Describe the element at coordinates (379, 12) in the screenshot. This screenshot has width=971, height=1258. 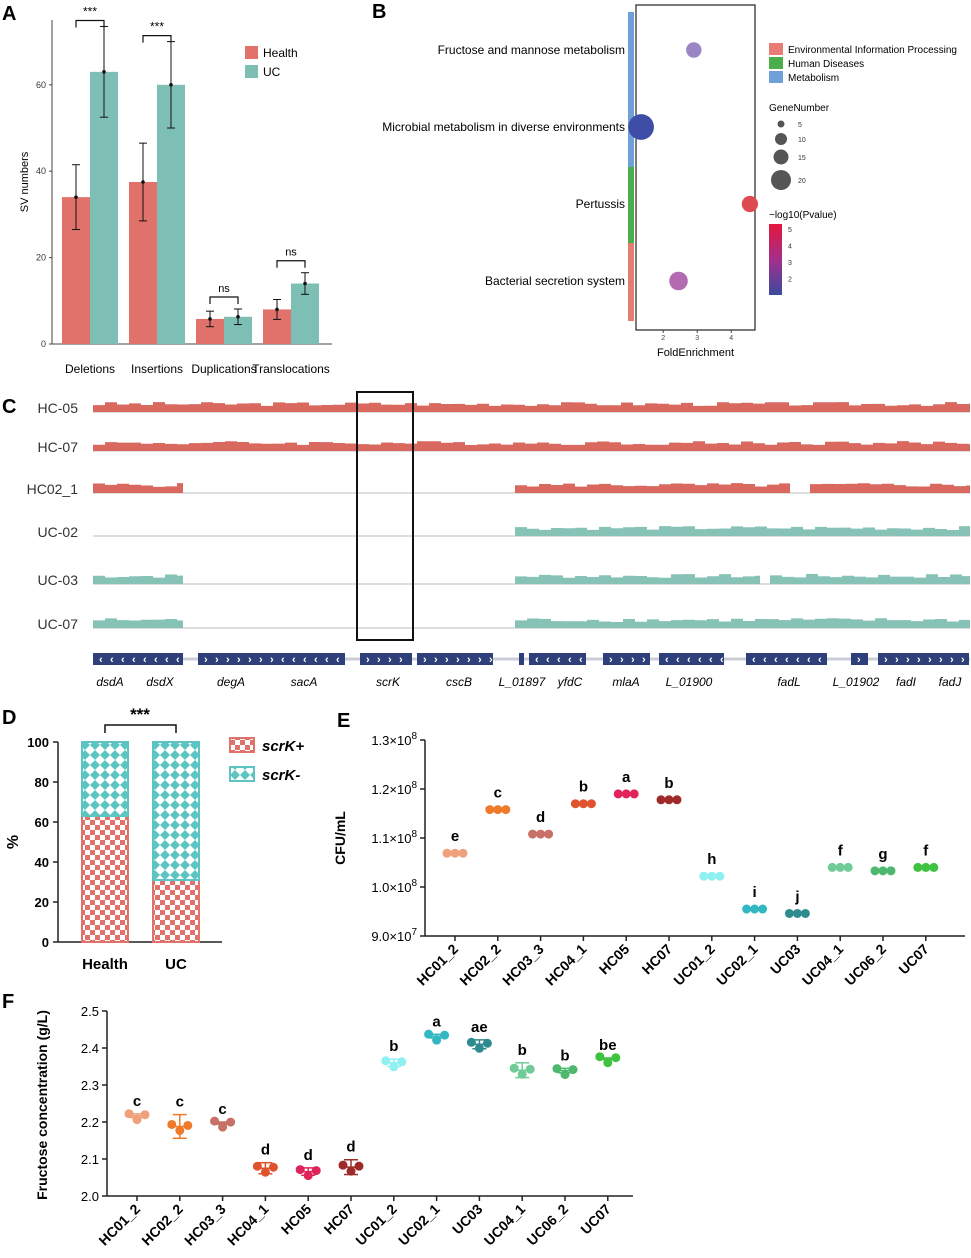
I see `panel-label-b: B` at that location.